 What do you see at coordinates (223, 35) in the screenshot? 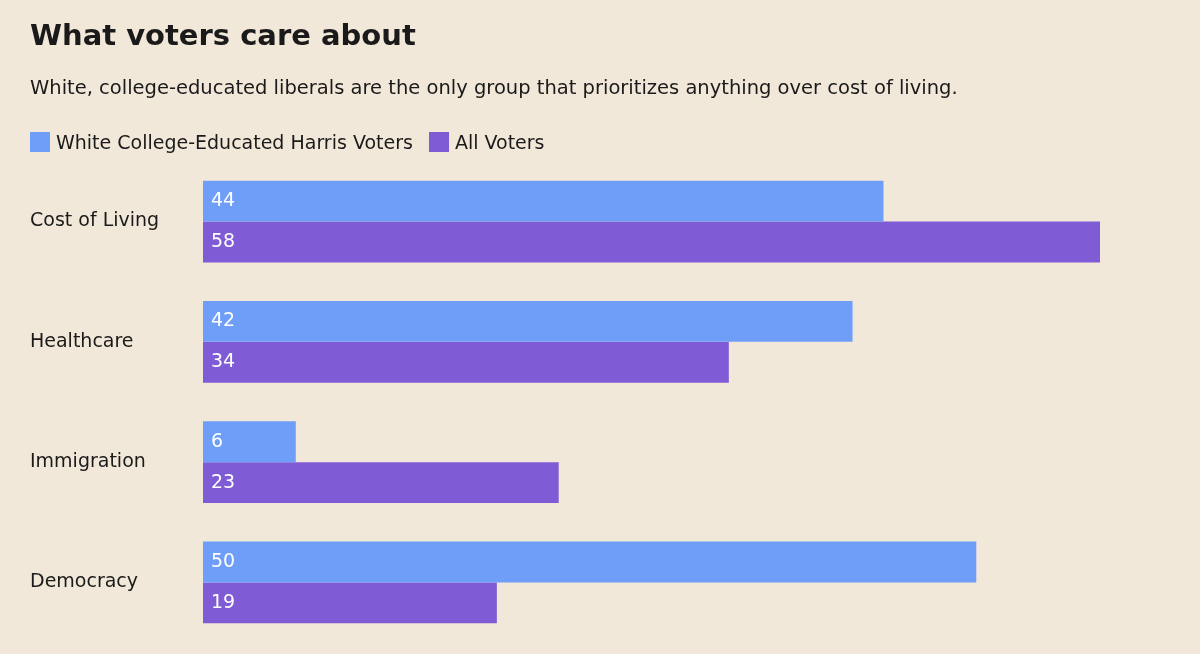
I see `chart-title: What voters care about` at bounding box center [223, 35].